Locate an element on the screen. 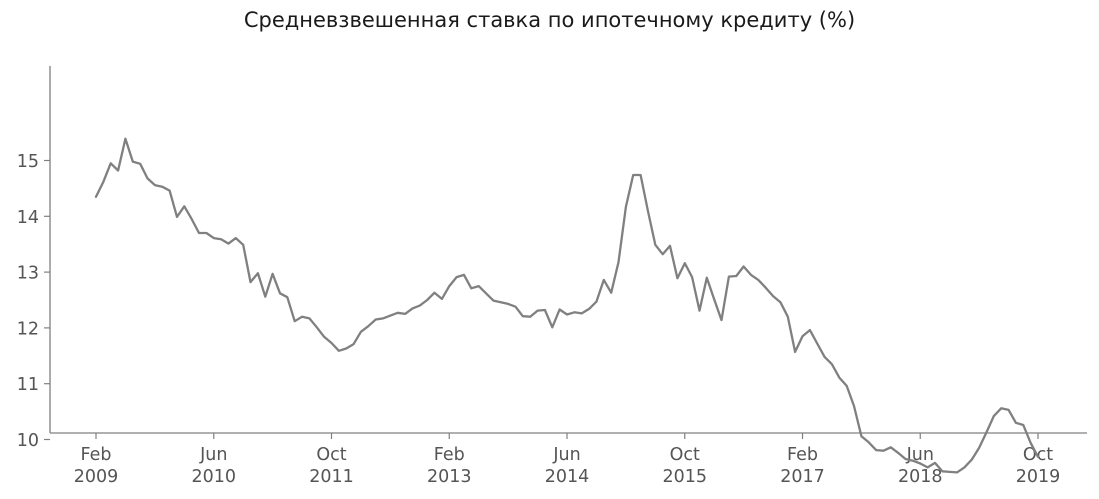  y-tick-label: 14 is located at coordinates (28, 218).